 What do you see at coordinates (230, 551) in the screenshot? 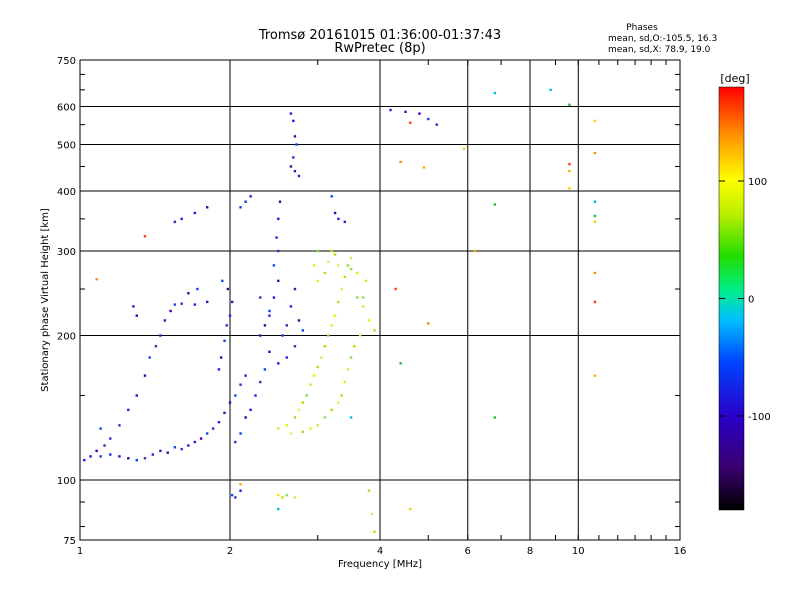
I see `x-tick-label: 2` at bounding box center [230, 551].